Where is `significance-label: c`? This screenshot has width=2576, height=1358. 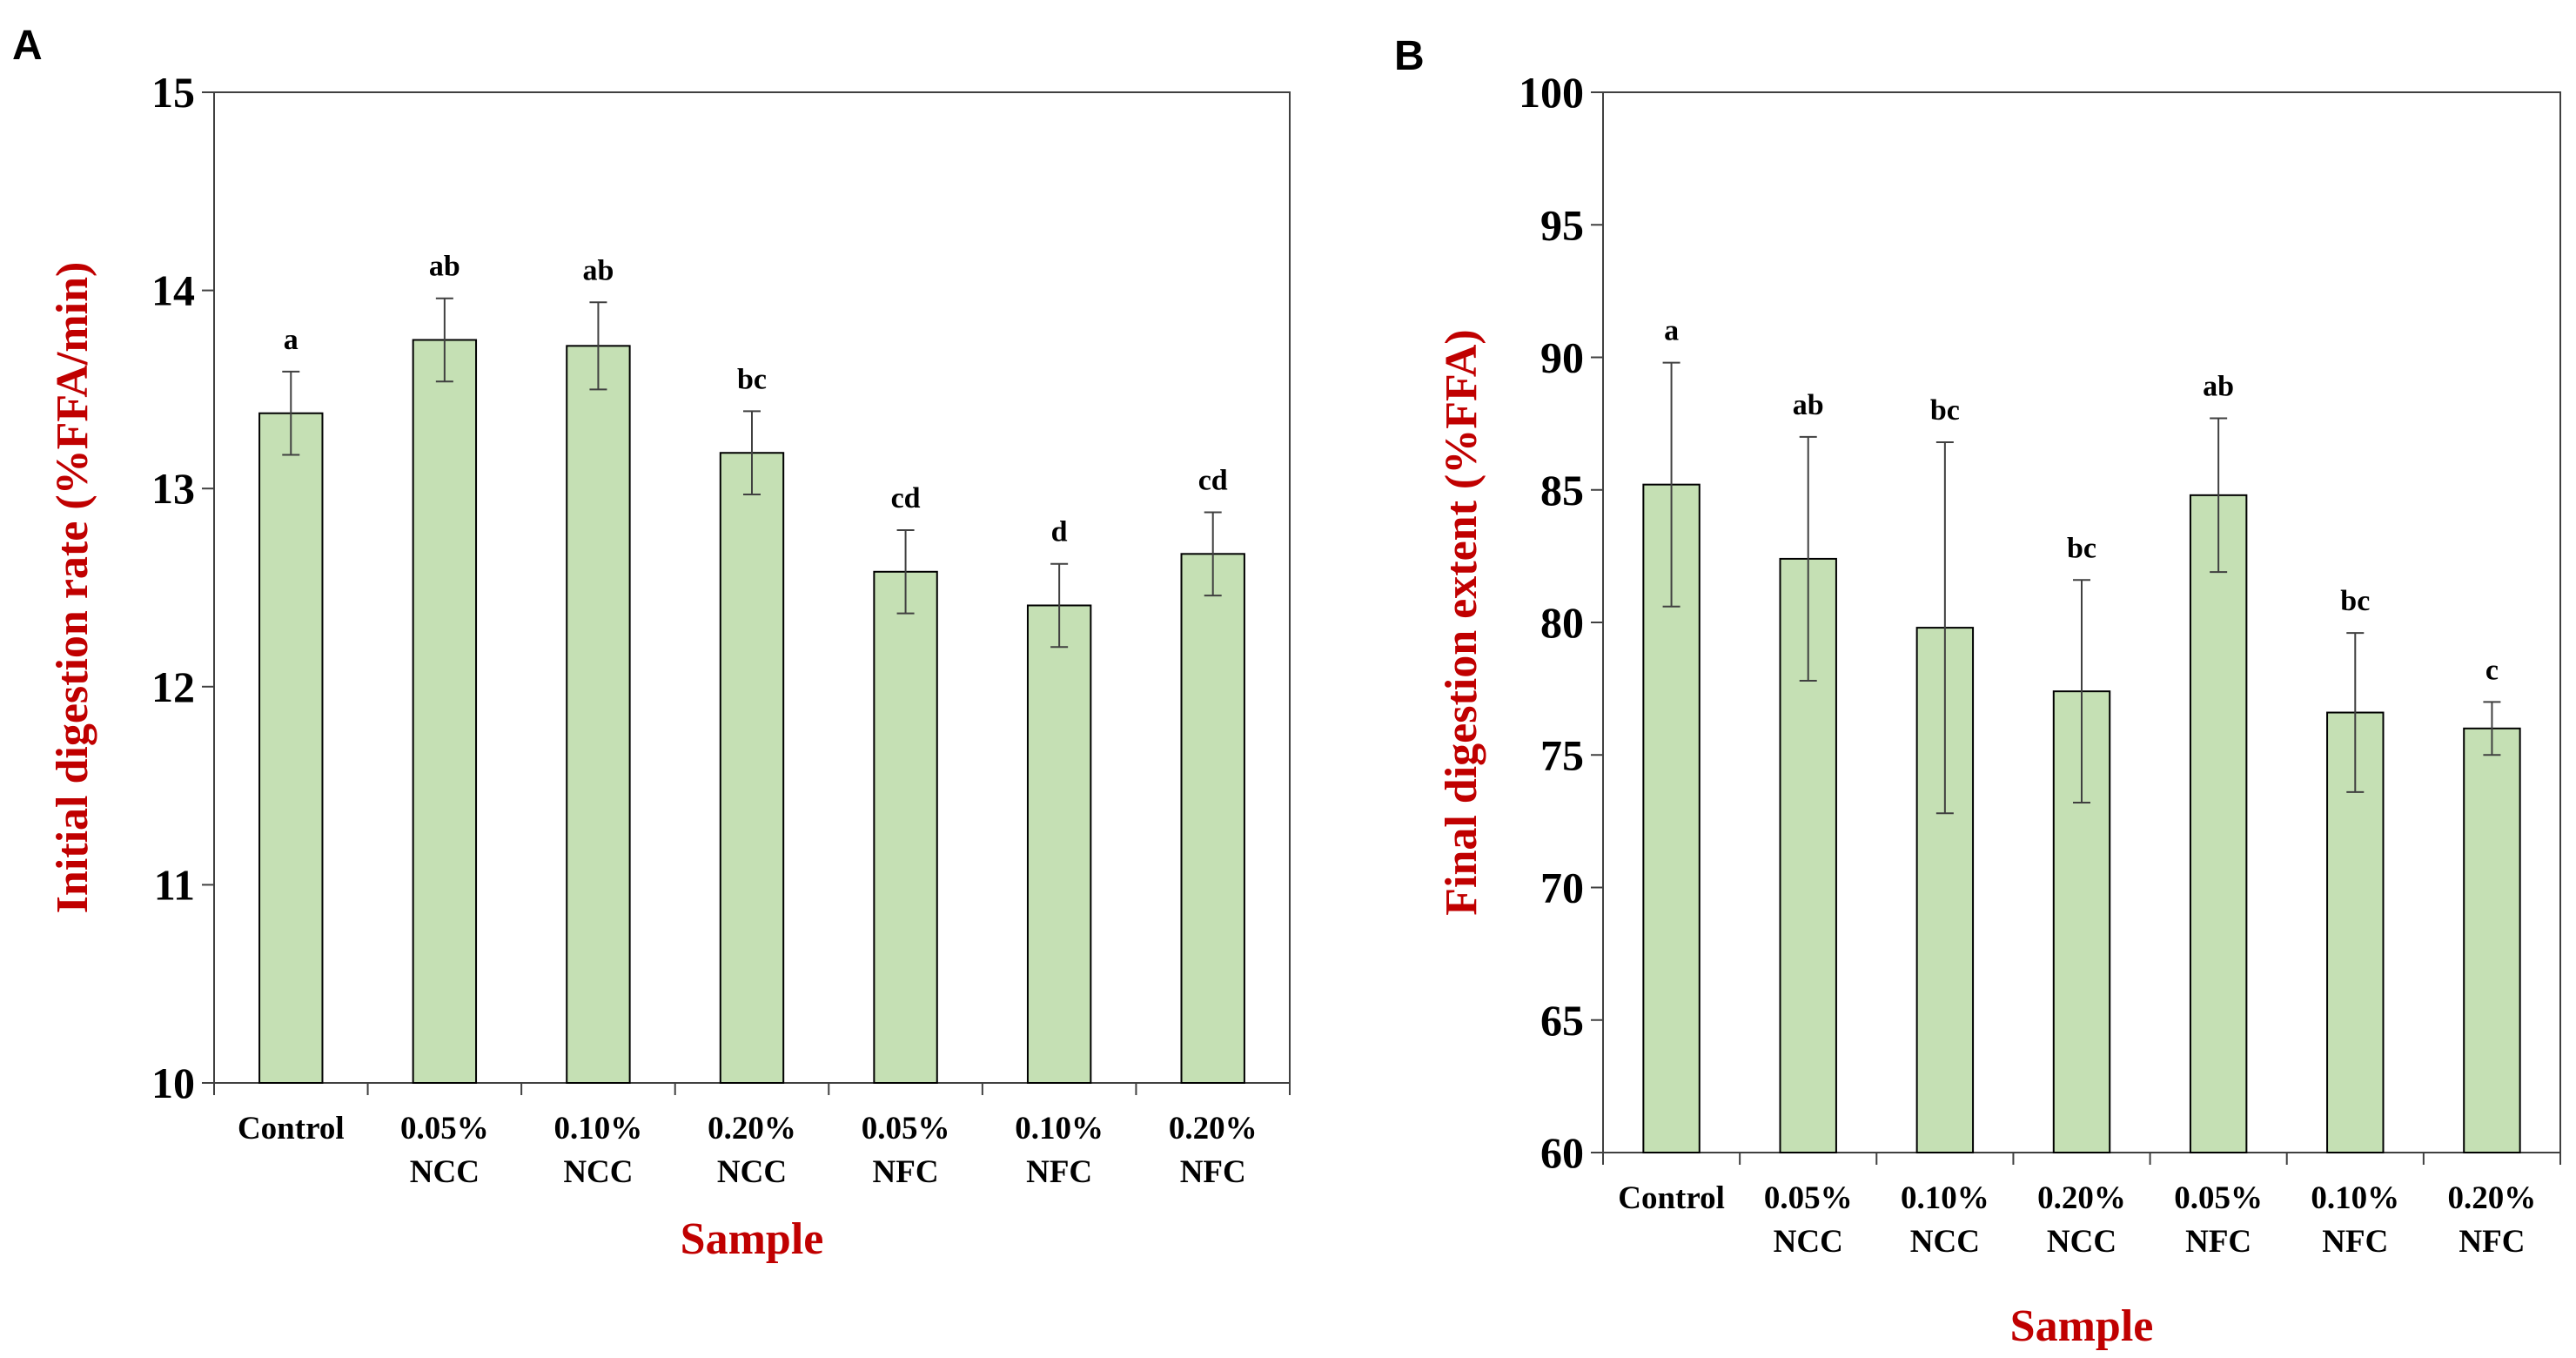 significance-label: c is located at coordinates (2492, 670).